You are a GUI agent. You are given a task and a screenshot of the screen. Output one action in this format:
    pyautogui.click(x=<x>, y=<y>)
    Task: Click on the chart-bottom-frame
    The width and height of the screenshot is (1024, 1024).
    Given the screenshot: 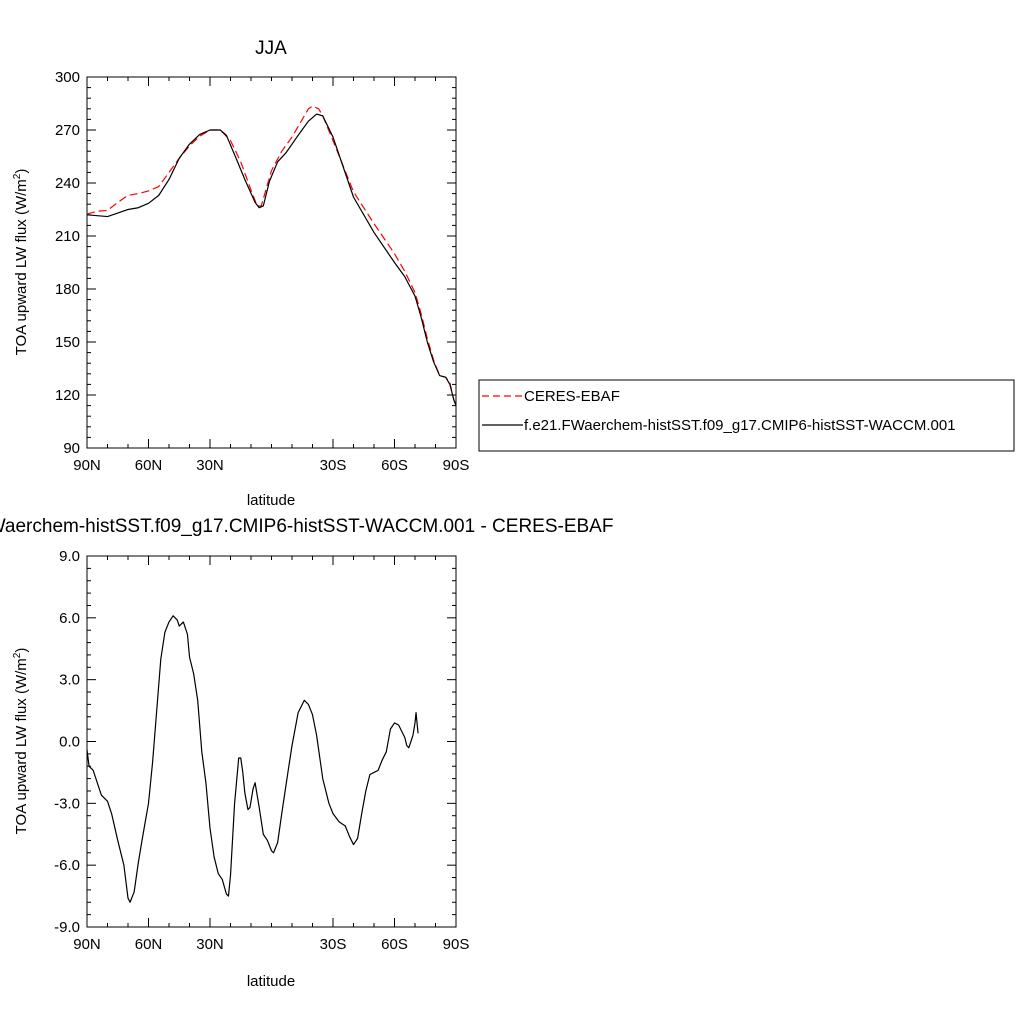 What is the action you would take?
    pyautogui.click(x=271, y=741)
    